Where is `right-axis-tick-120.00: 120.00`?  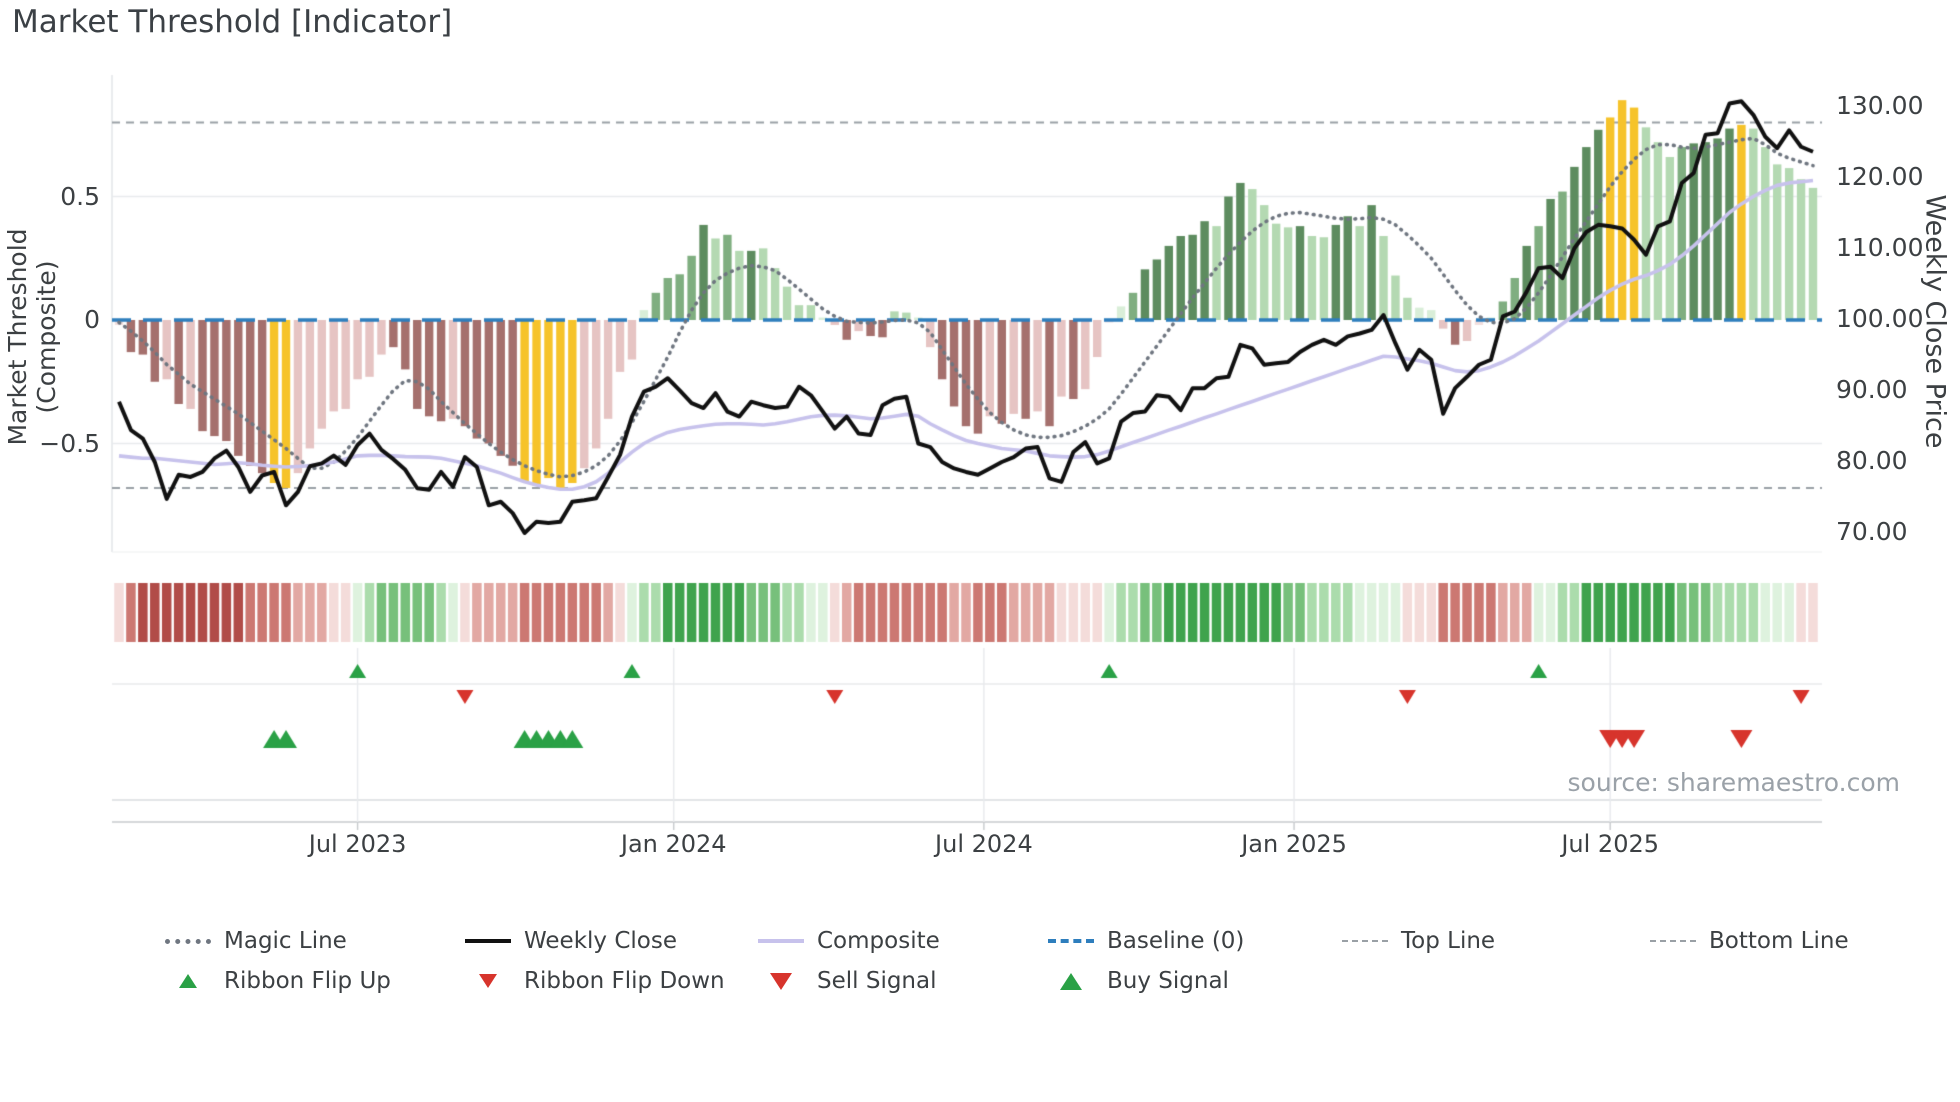 right-axis-tick-120.00: 120.00 is located at coordinates (1880, 176).